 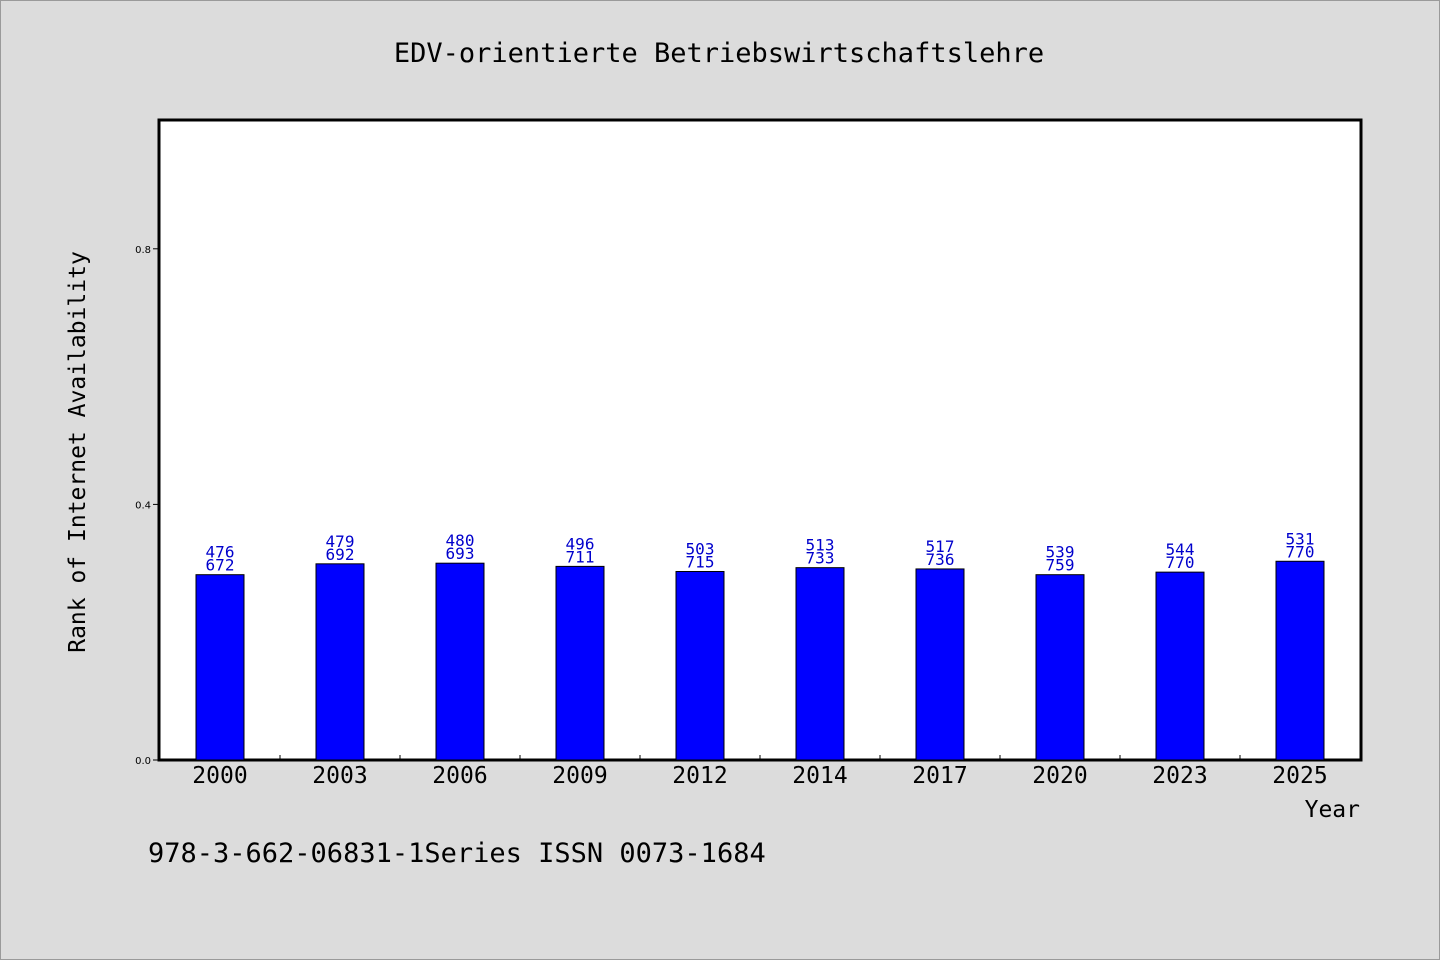 I want to click on bar-2020, so click(x=1060, y=667).